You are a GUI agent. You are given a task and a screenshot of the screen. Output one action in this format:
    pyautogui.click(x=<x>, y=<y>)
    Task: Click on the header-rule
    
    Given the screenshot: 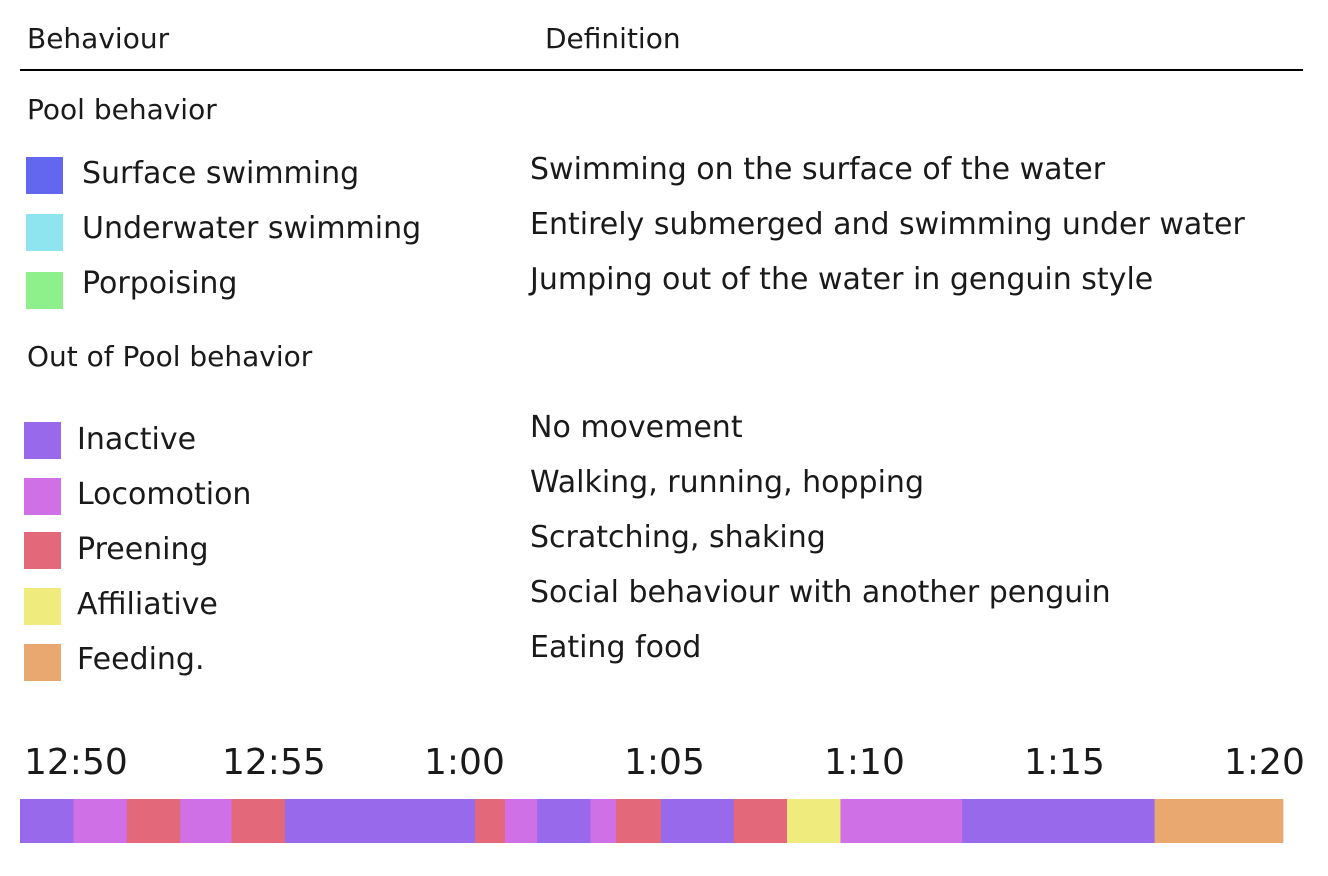 What is the action you would take?
    pyautogui.click(x=661, y=70)
    